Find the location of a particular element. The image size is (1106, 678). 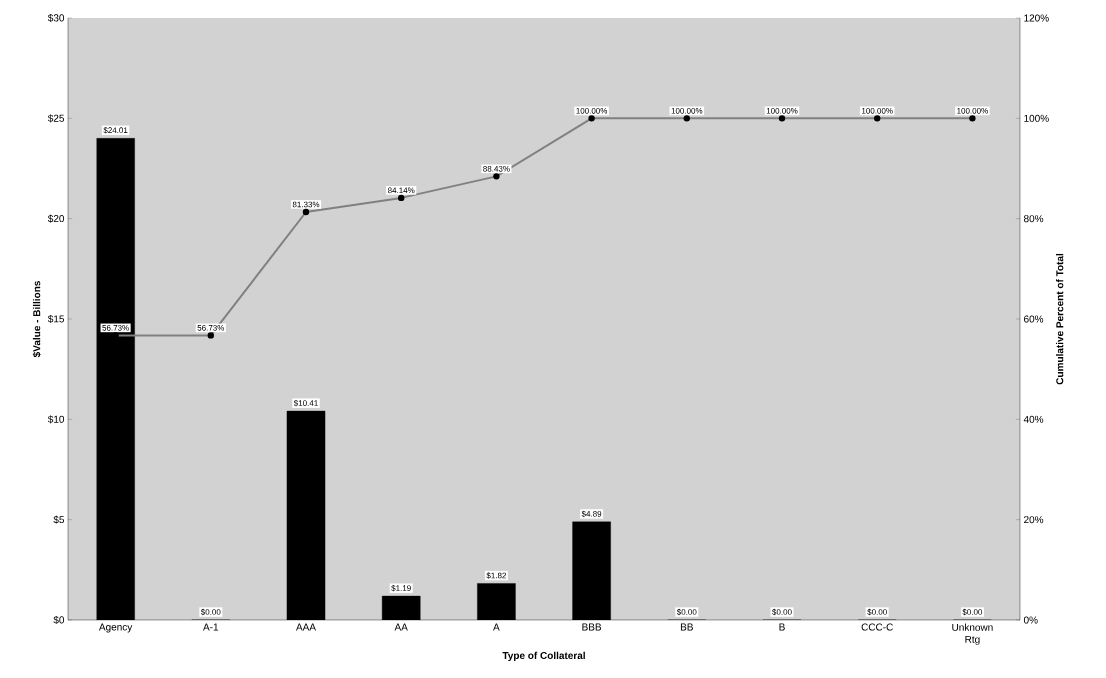

data-label: $1.19 is located at coordinates (401, 588).